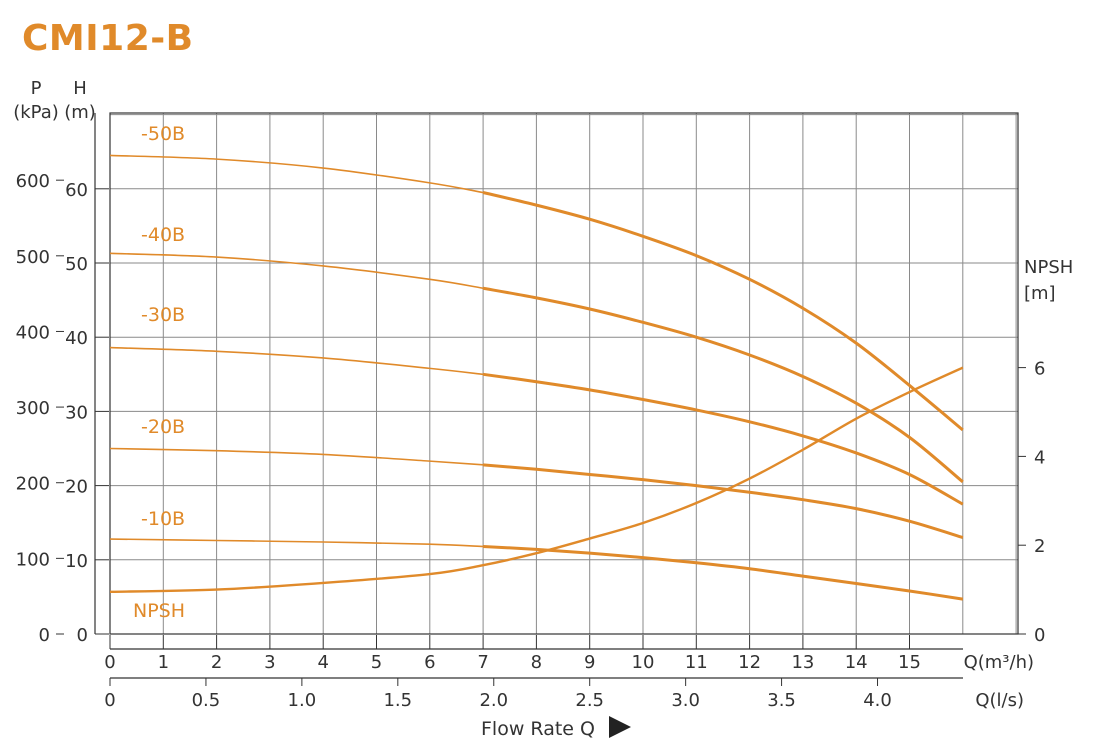  What do you see at coordinates (109, 662) in the screenshot?
I see `x-tick-label: 0` at bounding box center [109, 662].